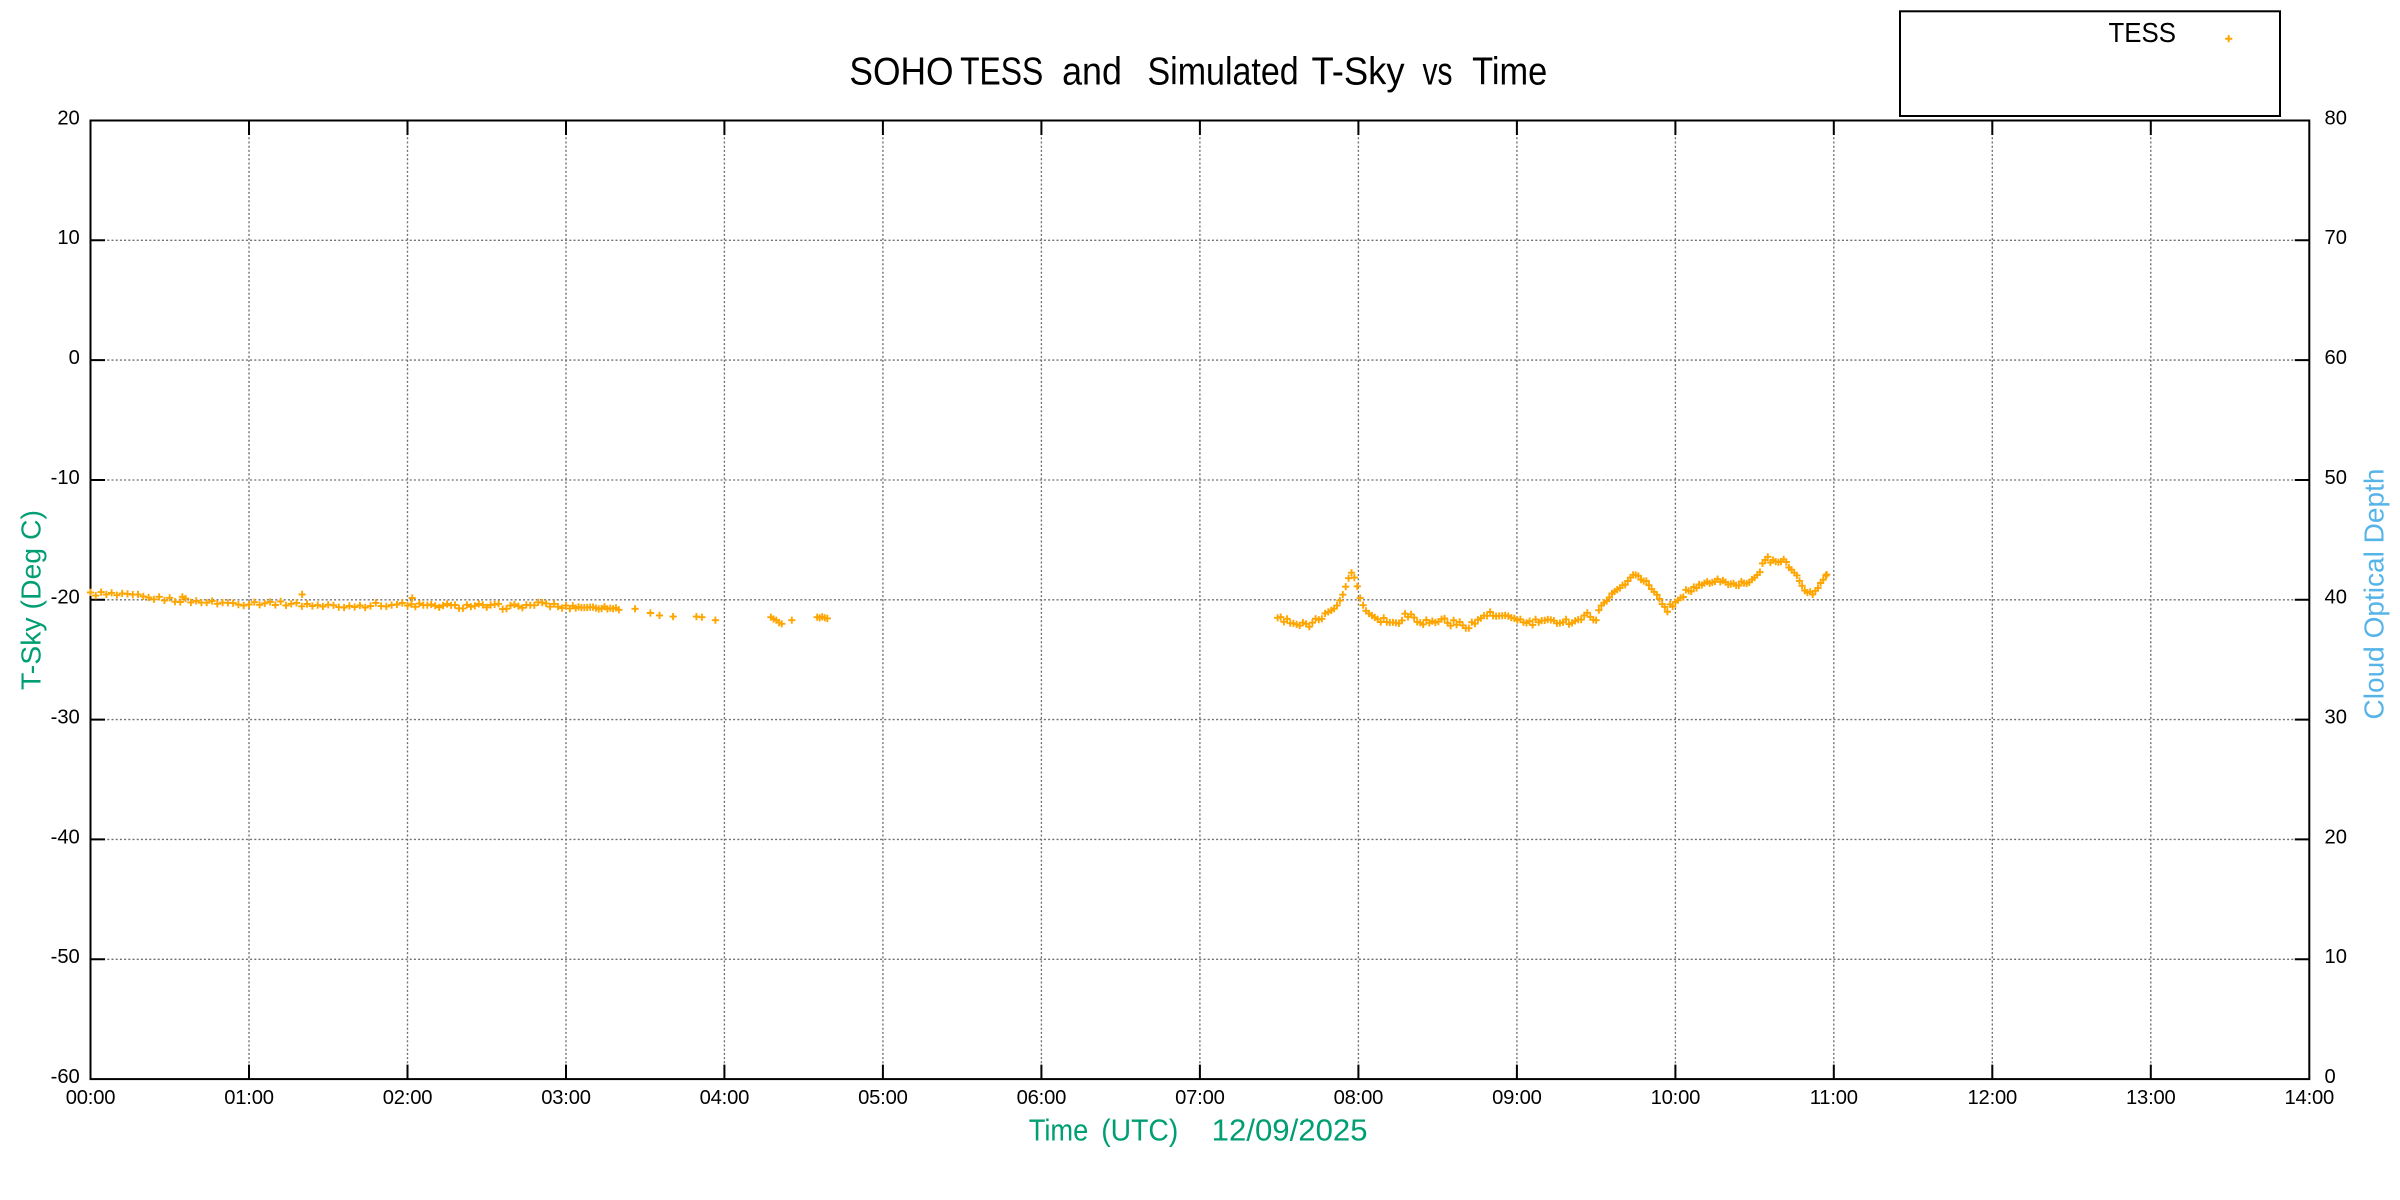 The width and height of the screenshot is (2400, 1200). What do you see at coordinates (1359, 1098) in the screenshot?
I see `svg-text: 08:00` at bounding box center [1359, 1098].